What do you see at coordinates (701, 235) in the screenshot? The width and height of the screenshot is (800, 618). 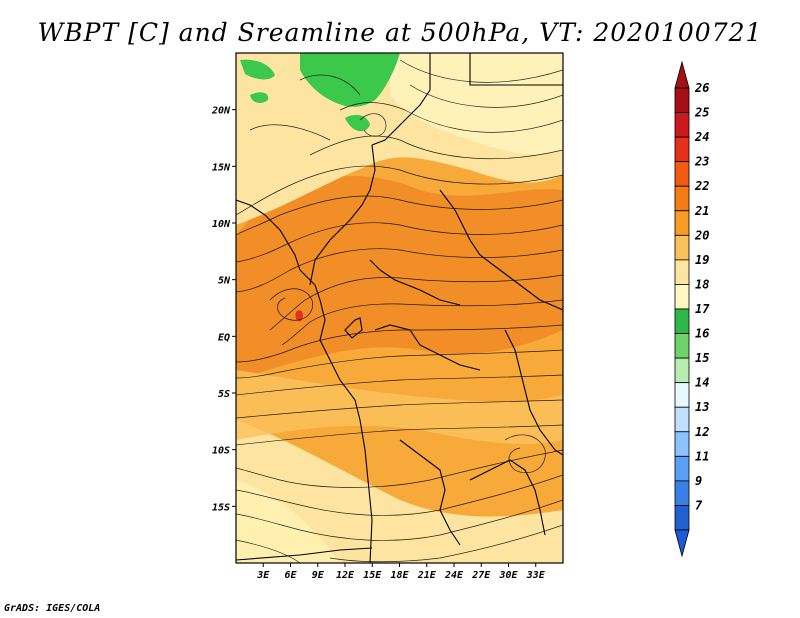 I see `legend-label: 20` at bounding box center [701, 235].